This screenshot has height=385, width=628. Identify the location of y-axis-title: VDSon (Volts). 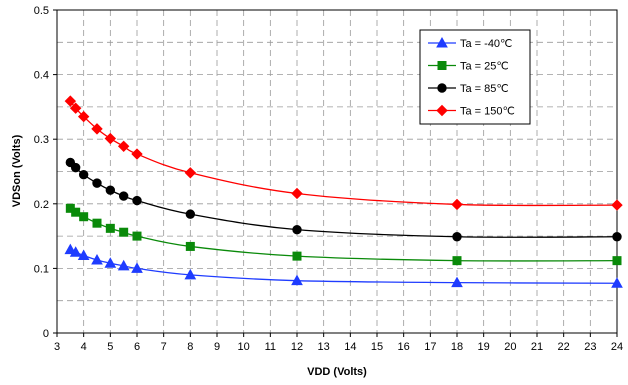
(17, 170).